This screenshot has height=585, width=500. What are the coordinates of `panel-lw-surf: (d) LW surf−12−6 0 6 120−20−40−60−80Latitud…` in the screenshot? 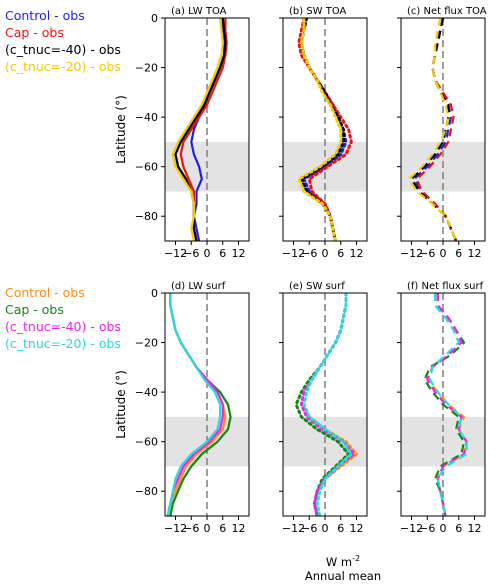 It's located at (182, 408).